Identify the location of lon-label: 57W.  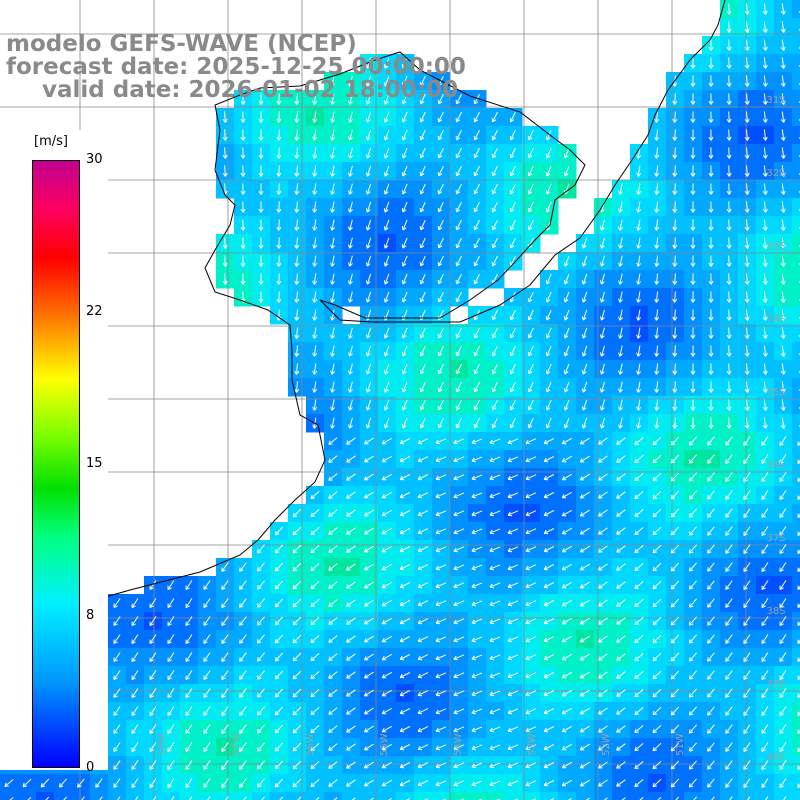
(236, 744).